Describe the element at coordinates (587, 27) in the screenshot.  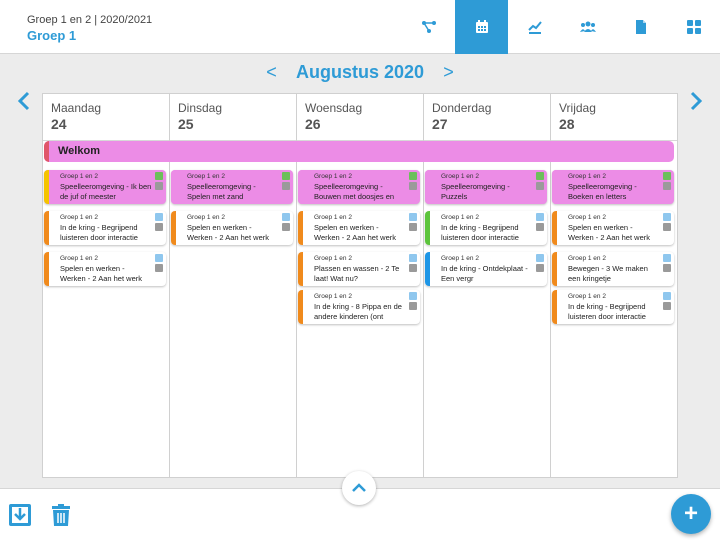
I see `users-icon` at that location.